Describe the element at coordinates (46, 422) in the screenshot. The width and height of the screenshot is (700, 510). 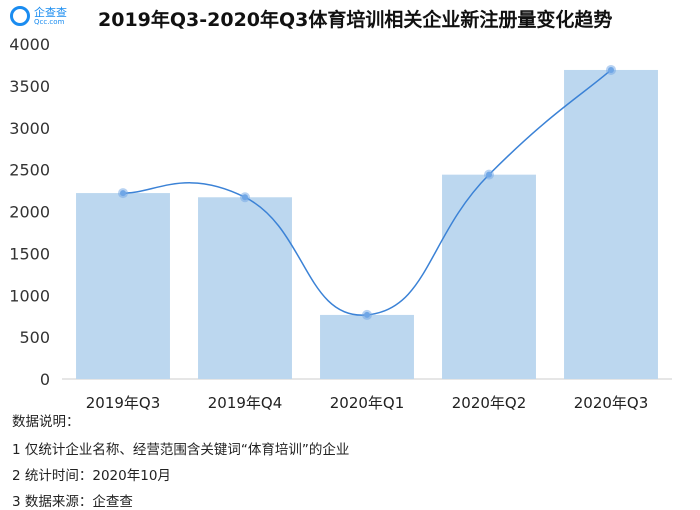
I see `notes-heading: 数据说明：` at that location.